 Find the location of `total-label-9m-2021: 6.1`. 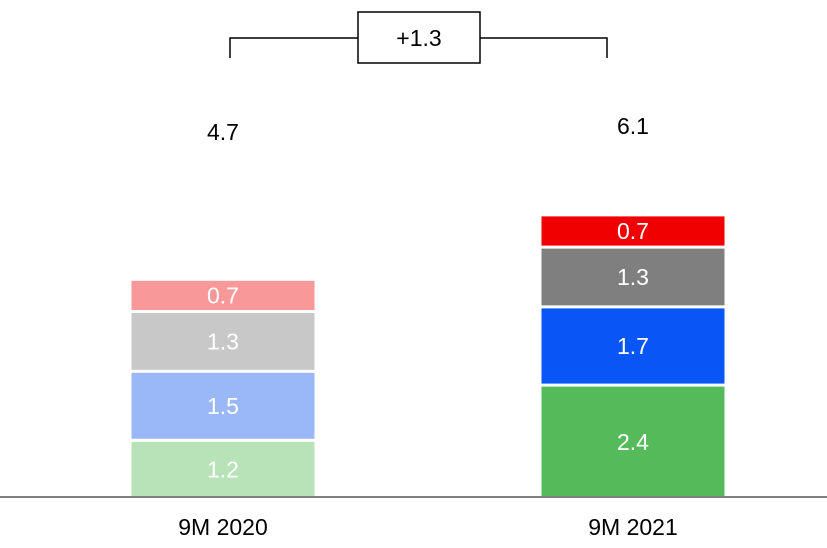

total-label-9m-2021: 6.1 is located at coordinates (633, 126).